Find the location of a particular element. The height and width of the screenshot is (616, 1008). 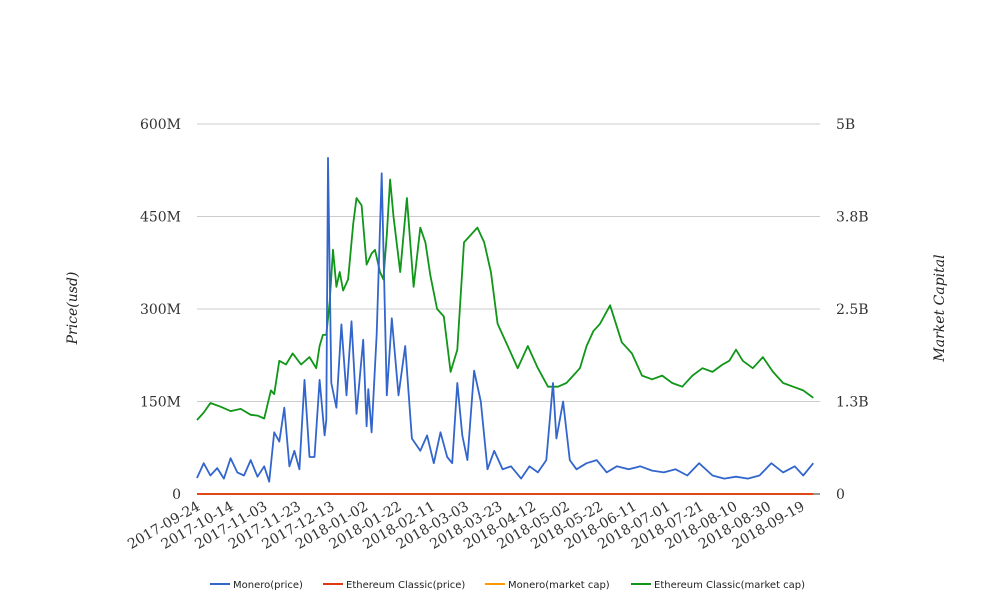

y-right-tick-label: 2.5B is located at coordinates (852, 310).